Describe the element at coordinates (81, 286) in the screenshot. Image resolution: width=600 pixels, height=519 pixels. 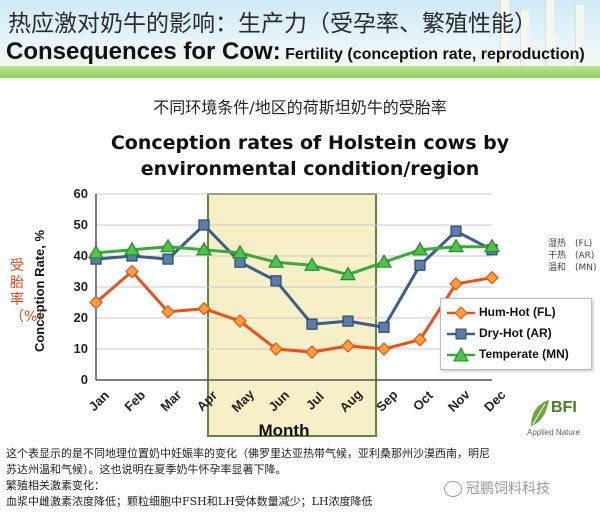
I see `y-tick-label: 30` at that location.